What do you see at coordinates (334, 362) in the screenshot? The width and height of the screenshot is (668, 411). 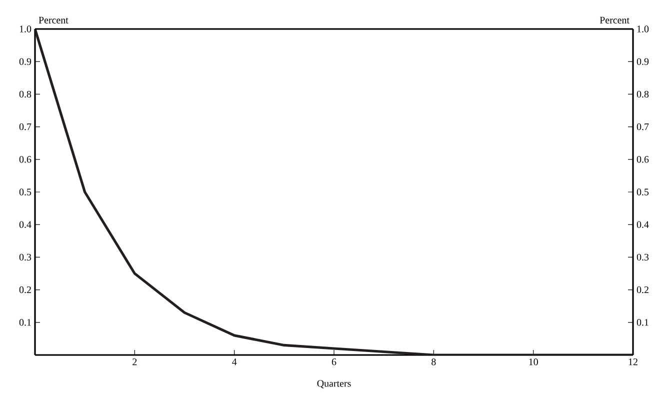 I see `x-tick-label: 6` at bounding box center [334, 362].